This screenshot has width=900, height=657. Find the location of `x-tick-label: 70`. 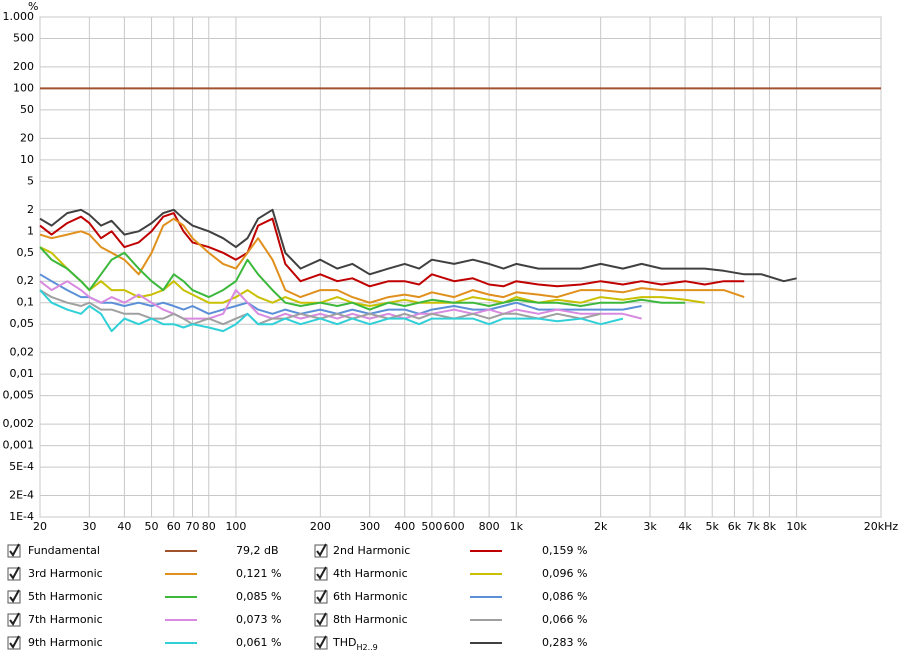

x-tick-label: 70 is located at coordinates (193, 526).